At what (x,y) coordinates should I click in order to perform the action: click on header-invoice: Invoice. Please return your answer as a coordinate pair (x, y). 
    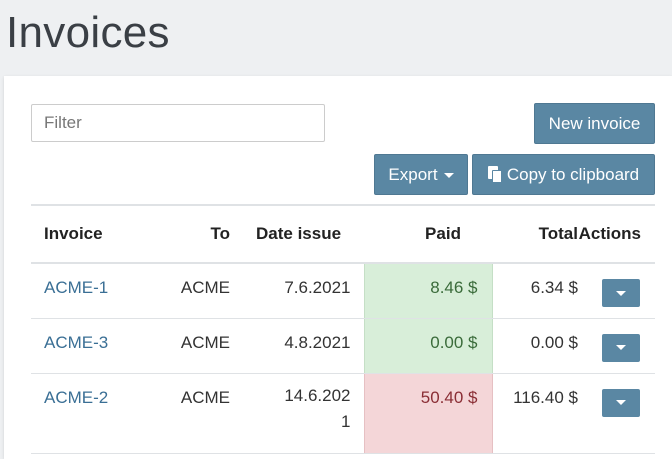
    Looking at the image, I should click on (93, 234).